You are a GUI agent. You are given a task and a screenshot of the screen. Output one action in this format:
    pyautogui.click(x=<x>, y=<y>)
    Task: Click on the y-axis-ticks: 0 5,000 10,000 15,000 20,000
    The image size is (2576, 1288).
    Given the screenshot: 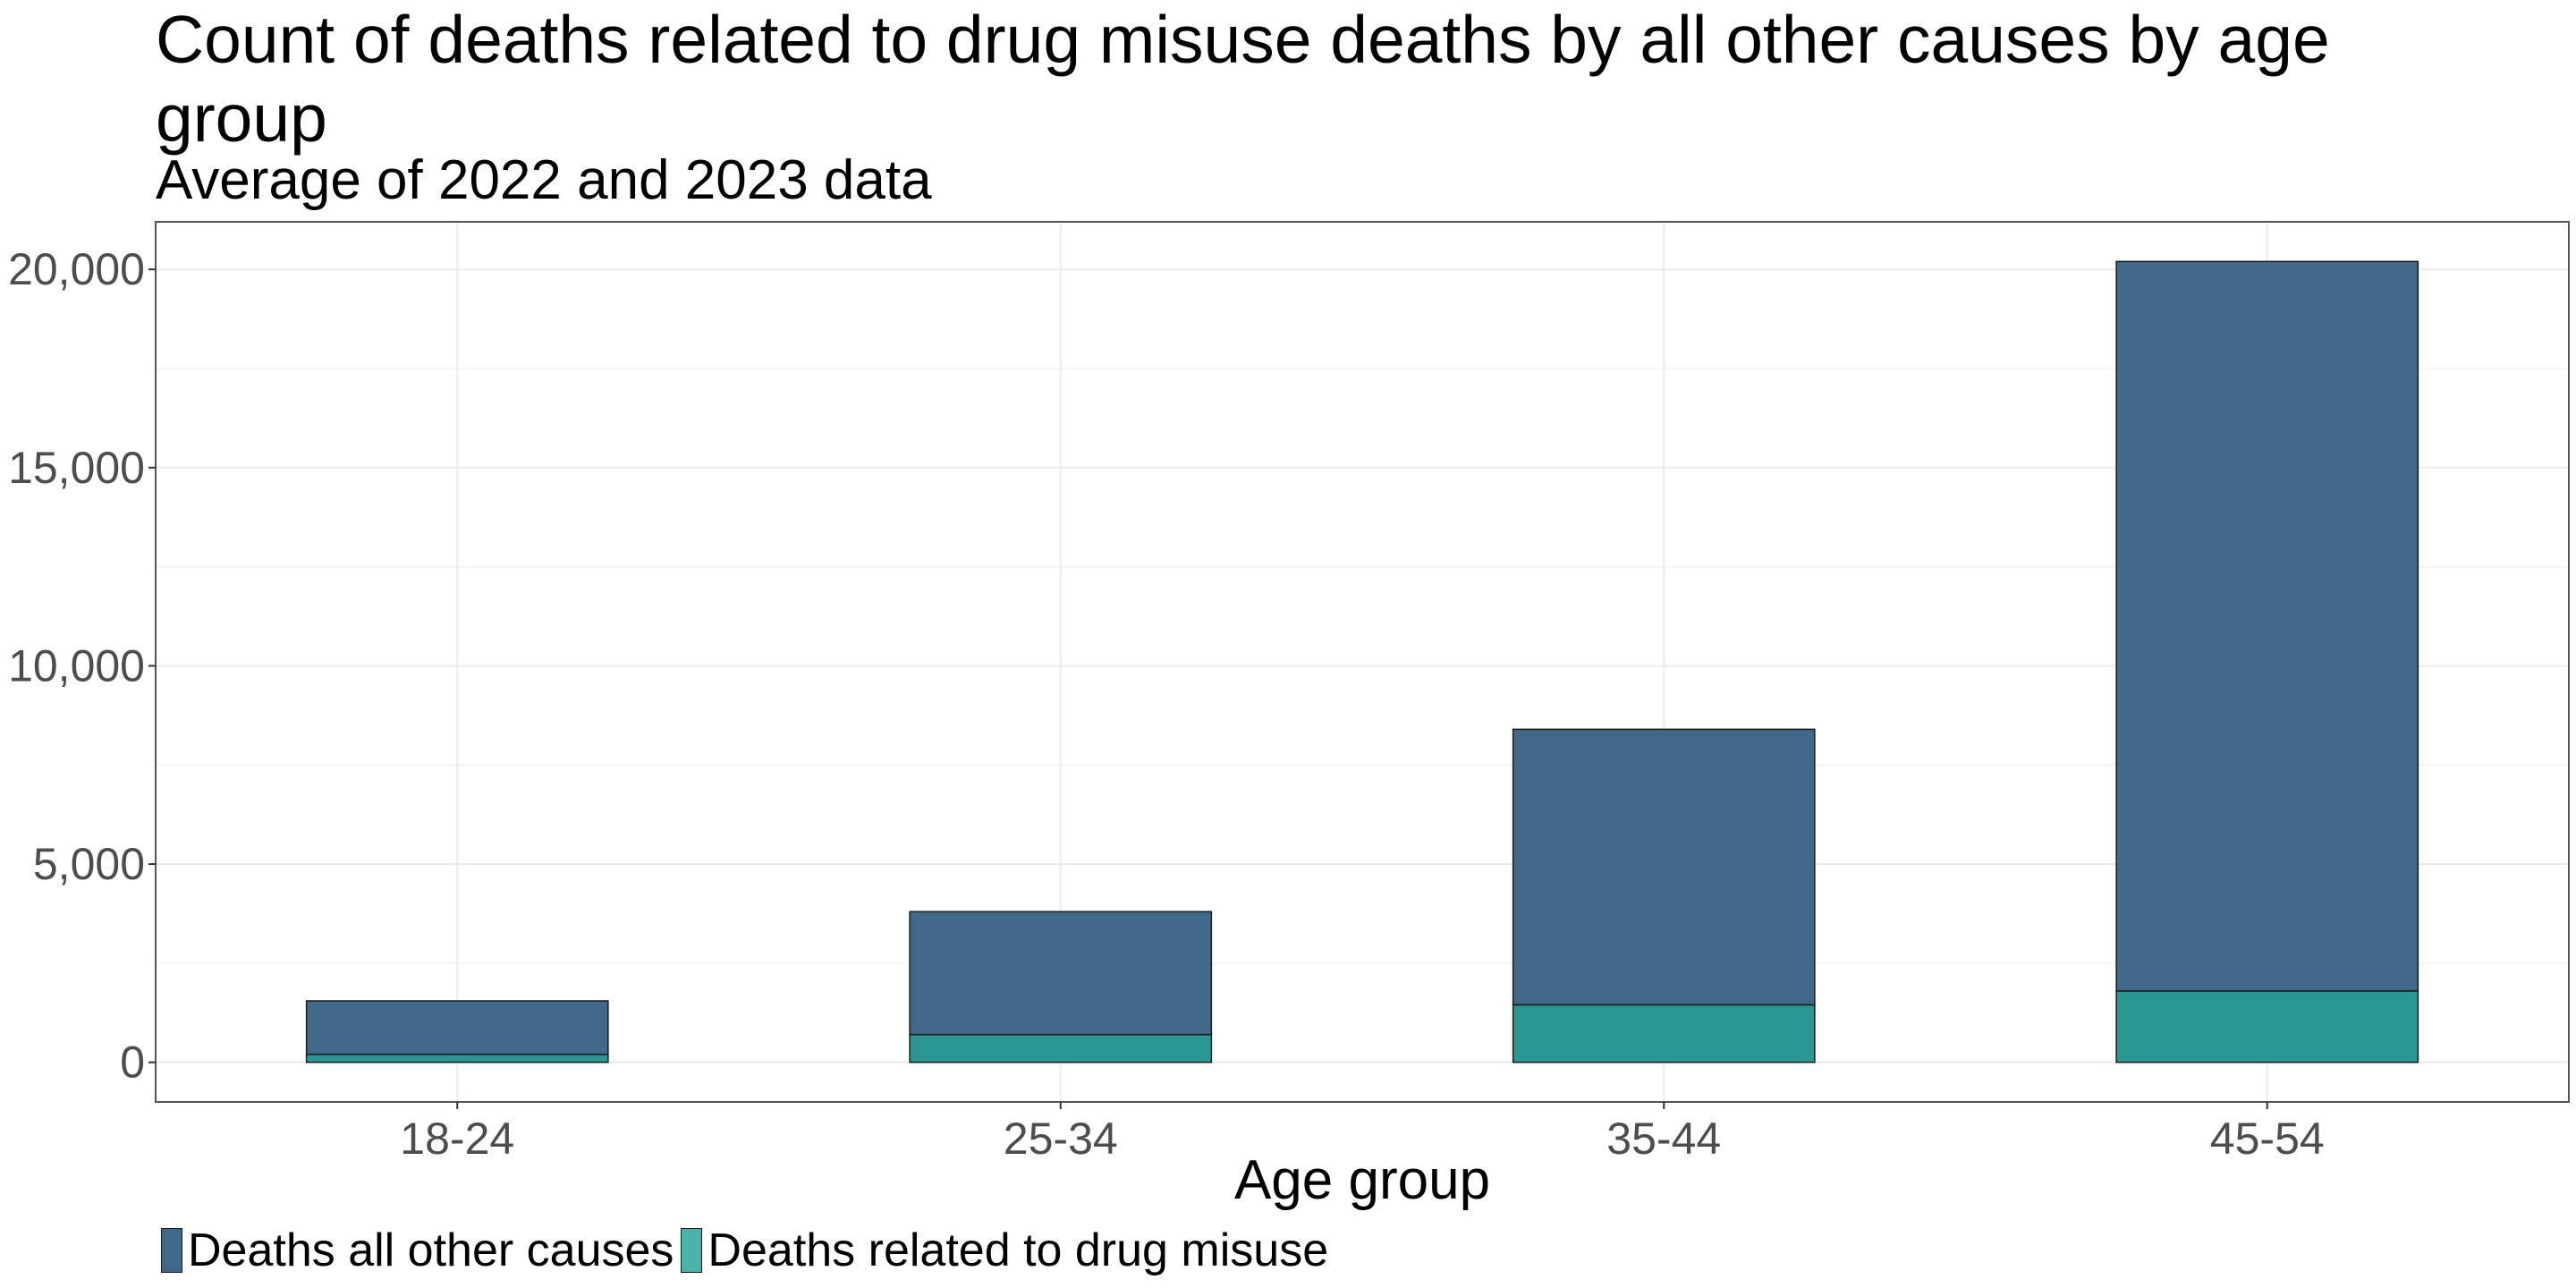 What is the action you would take?
    pyautogui.click(x=82, y=666)
    